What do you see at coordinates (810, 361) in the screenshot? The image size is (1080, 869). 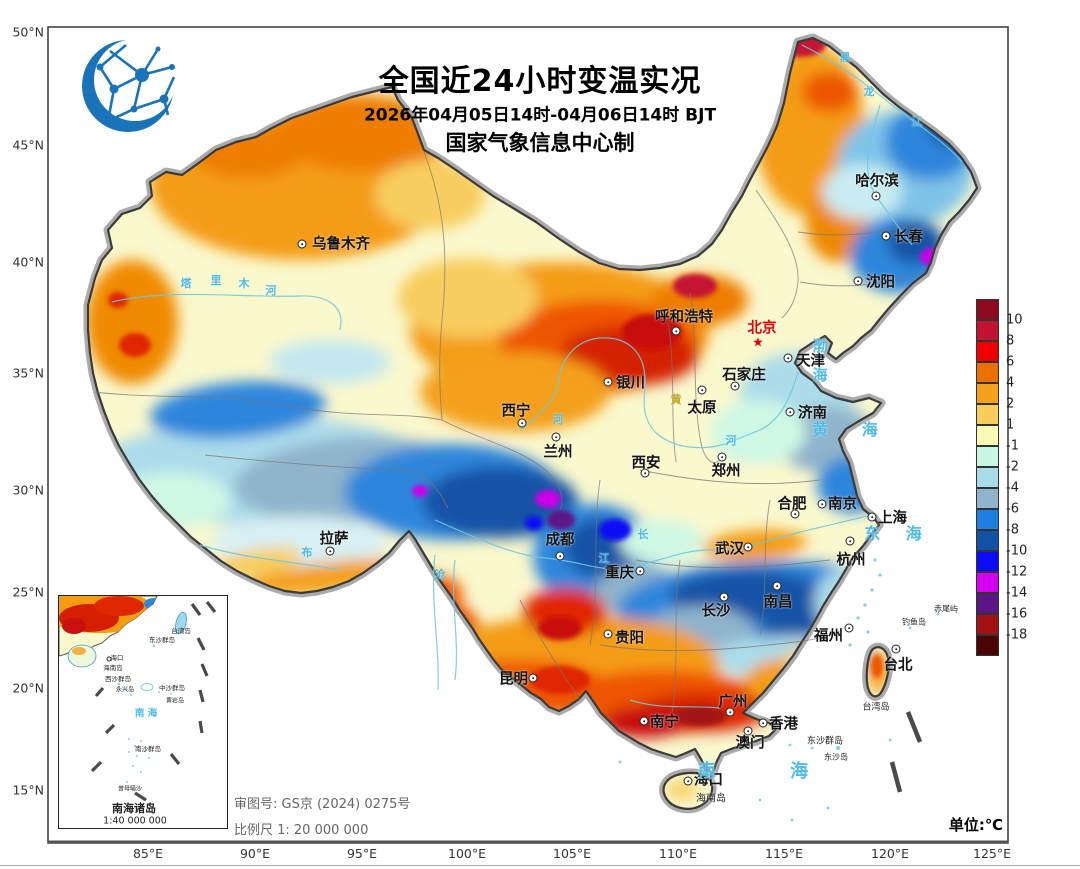 I see `city-label: 天津` at bounding box center [810, 361].